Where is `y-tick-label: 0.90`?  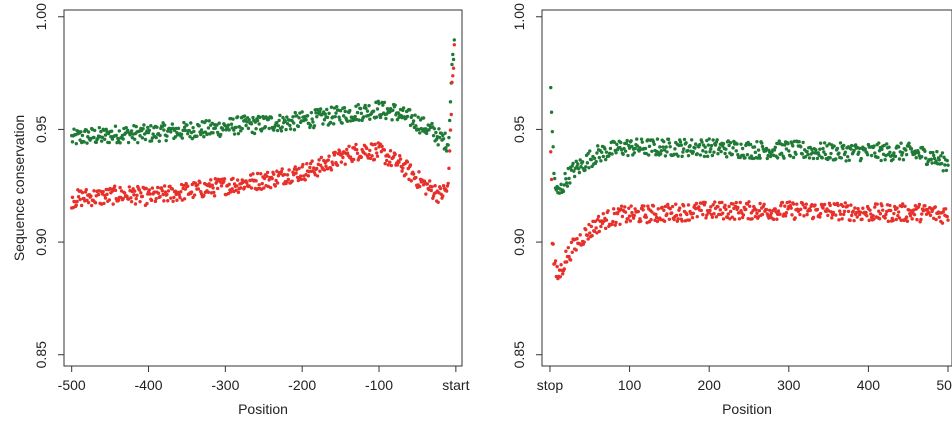 y-tick-label: 0.90 is located at coordinates (519, 241).